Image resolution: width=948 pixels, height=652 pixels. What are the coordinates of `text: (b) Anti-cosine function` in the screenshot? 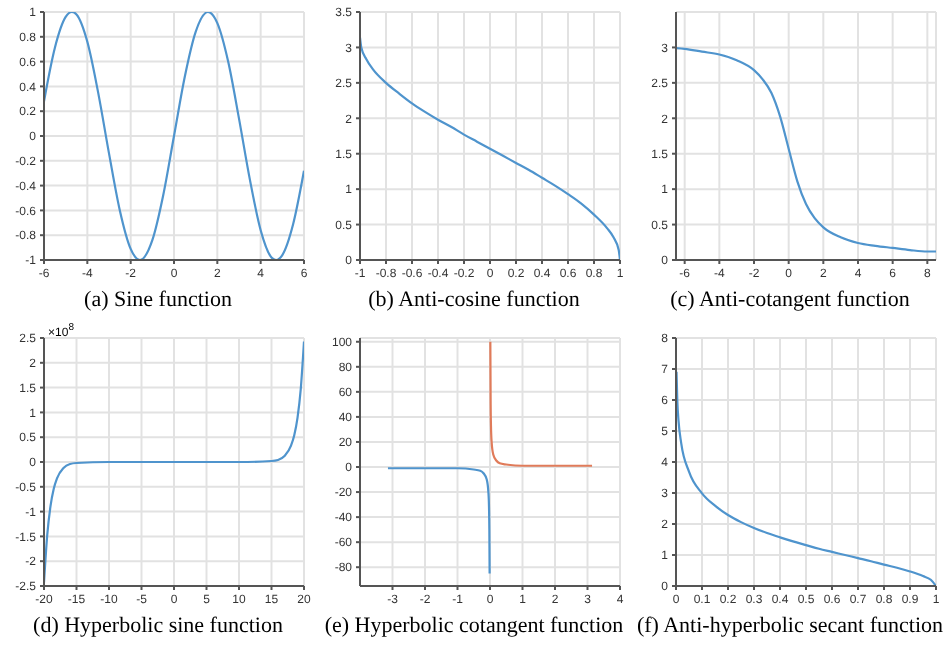 It's located at (474, 300).